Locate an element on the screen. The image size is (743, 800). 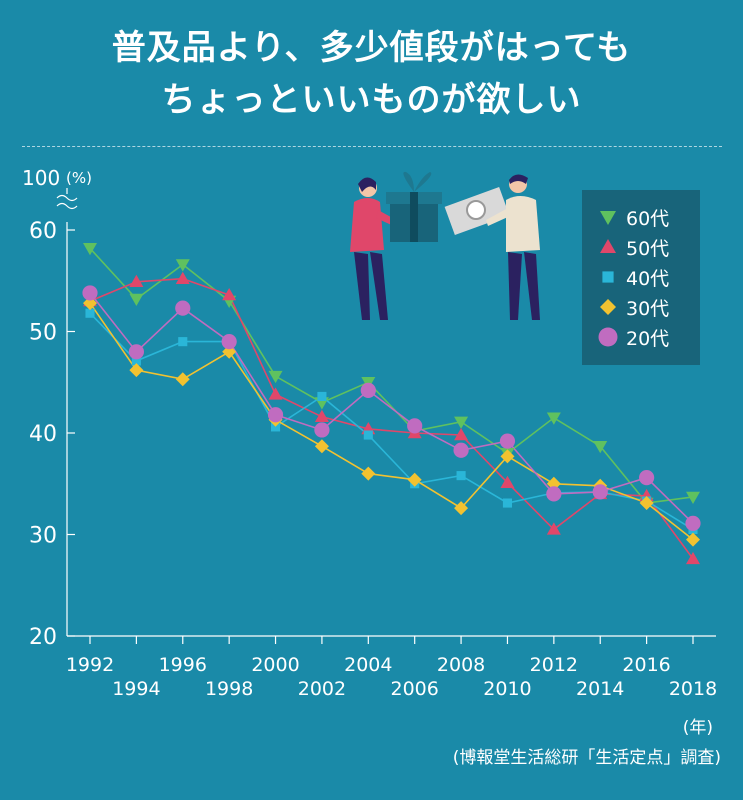
legend-marker-circle-icon is located at coordinates (608, 337).